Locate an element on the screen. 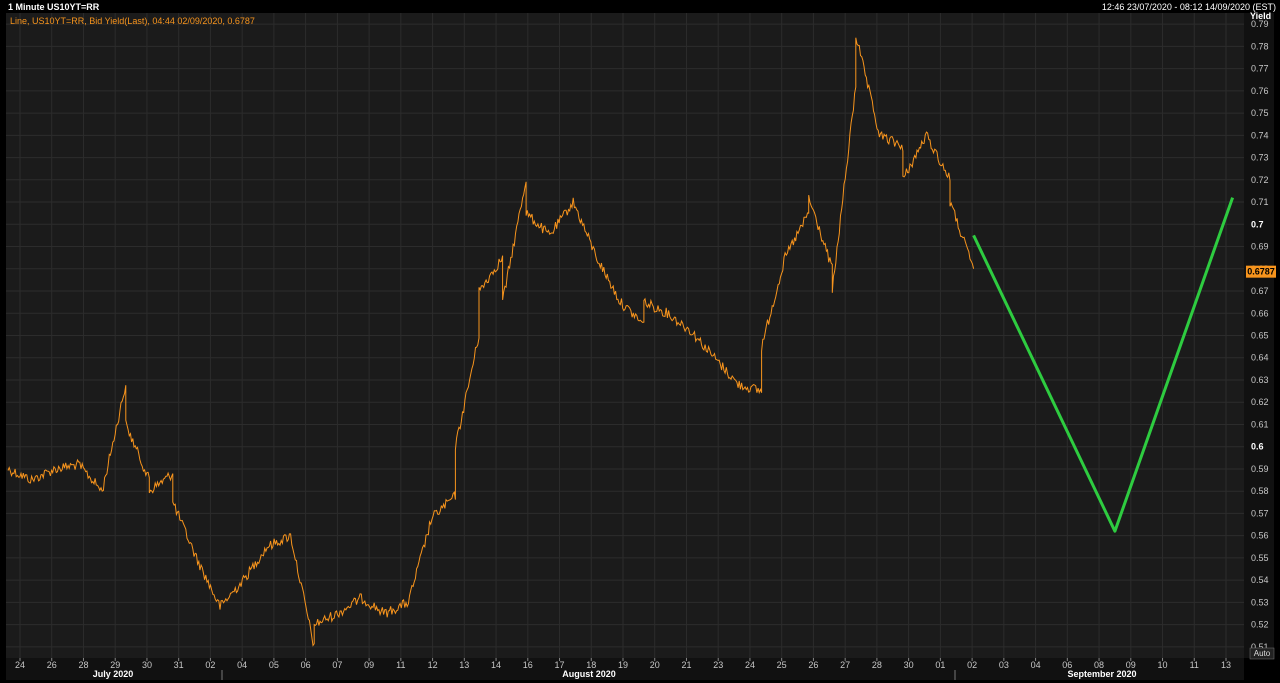  y-tick-label: 0.58 is located at coordinates (1260, 491).